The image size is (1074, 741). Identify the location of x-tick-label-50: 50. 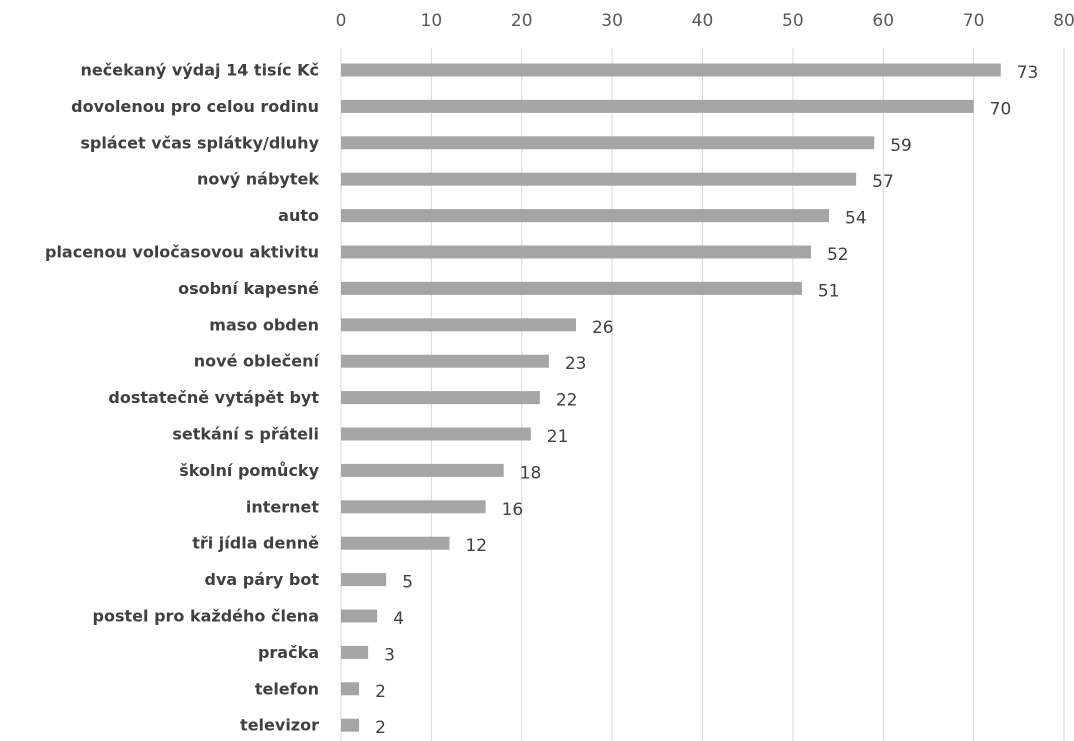
(793, 21).